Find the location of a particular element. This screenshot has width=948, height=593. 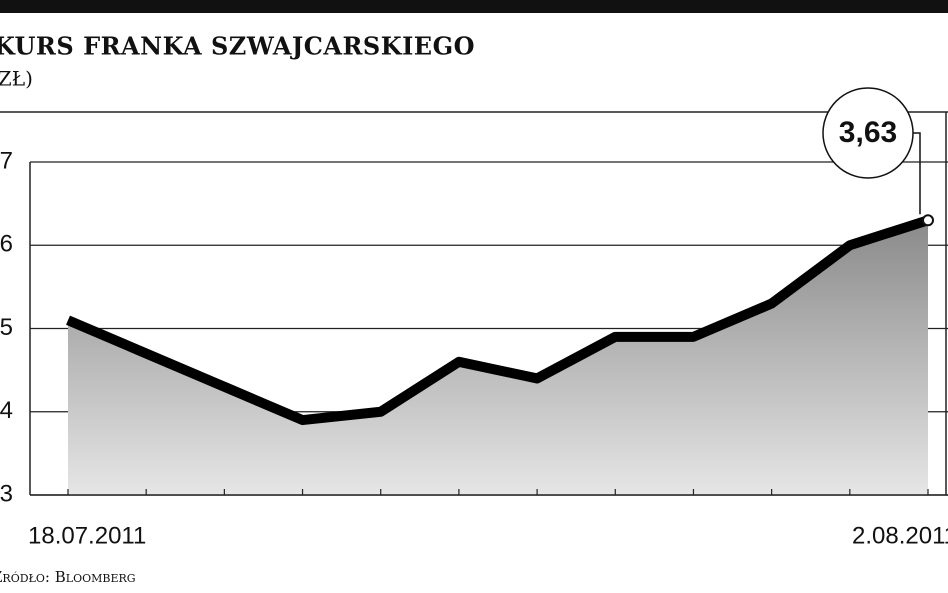

point is located at coordinates (928, 220).